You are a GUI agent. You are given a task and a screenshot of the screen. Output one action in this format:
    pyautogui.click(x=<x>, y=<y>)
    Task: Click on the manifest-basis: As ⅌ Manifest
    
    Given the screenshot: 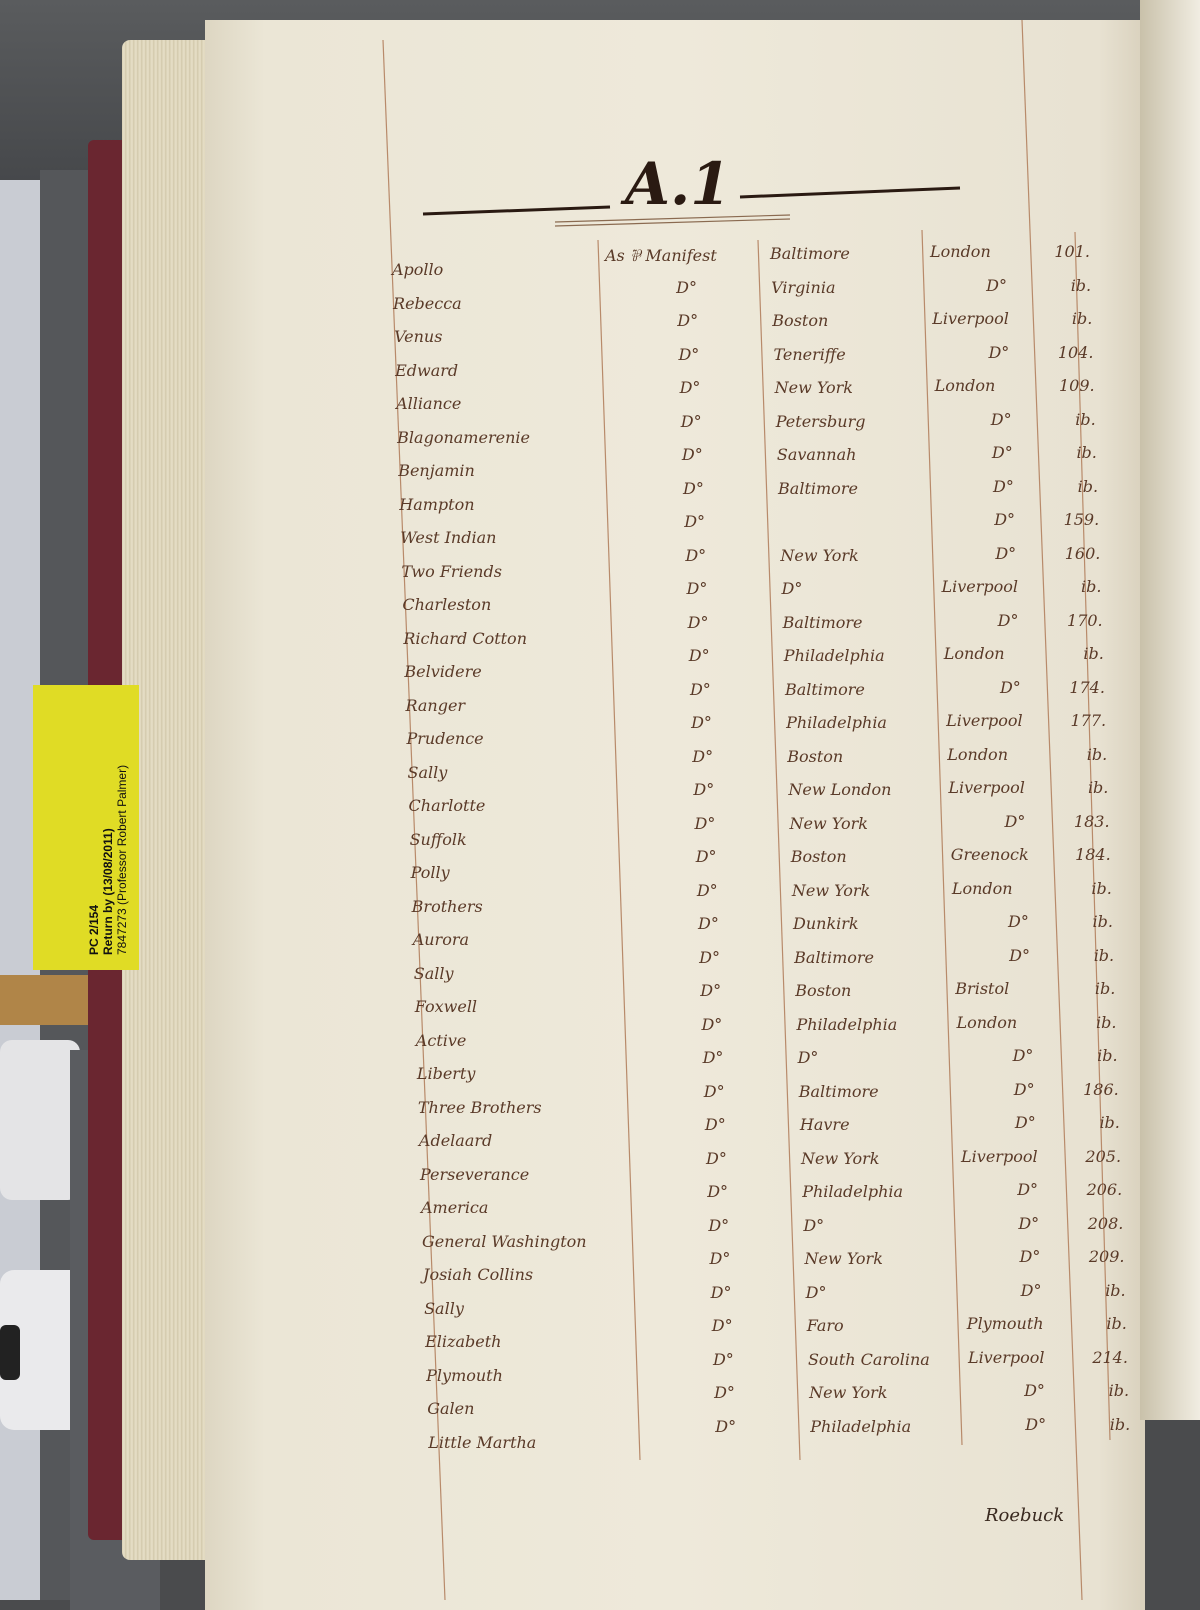 What is the action you would take?
    pyautogui.click(x=661, y=255)
    